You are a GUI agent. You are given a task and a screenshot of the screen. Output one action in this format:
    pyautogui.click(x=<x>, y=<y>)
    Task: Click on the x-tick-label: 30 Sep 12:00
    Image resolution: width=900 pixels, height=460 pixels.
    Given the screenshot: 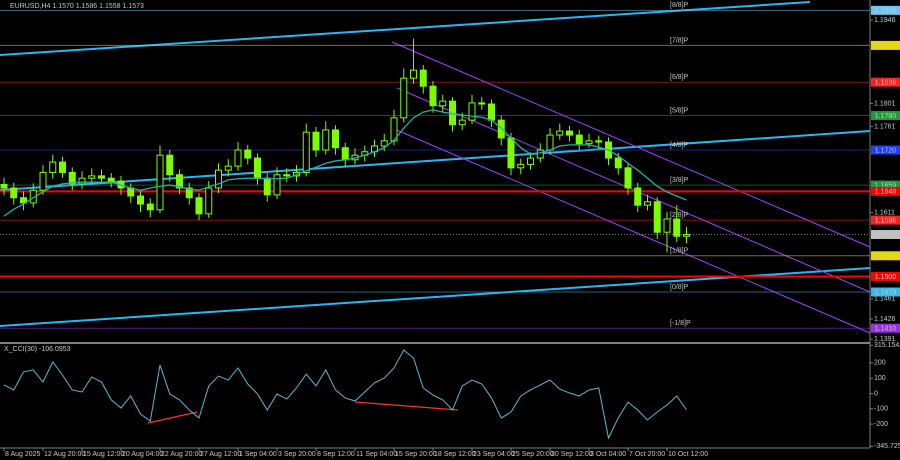 What is the action you would take?
    pyautogui.click(x=572, y=454)
    